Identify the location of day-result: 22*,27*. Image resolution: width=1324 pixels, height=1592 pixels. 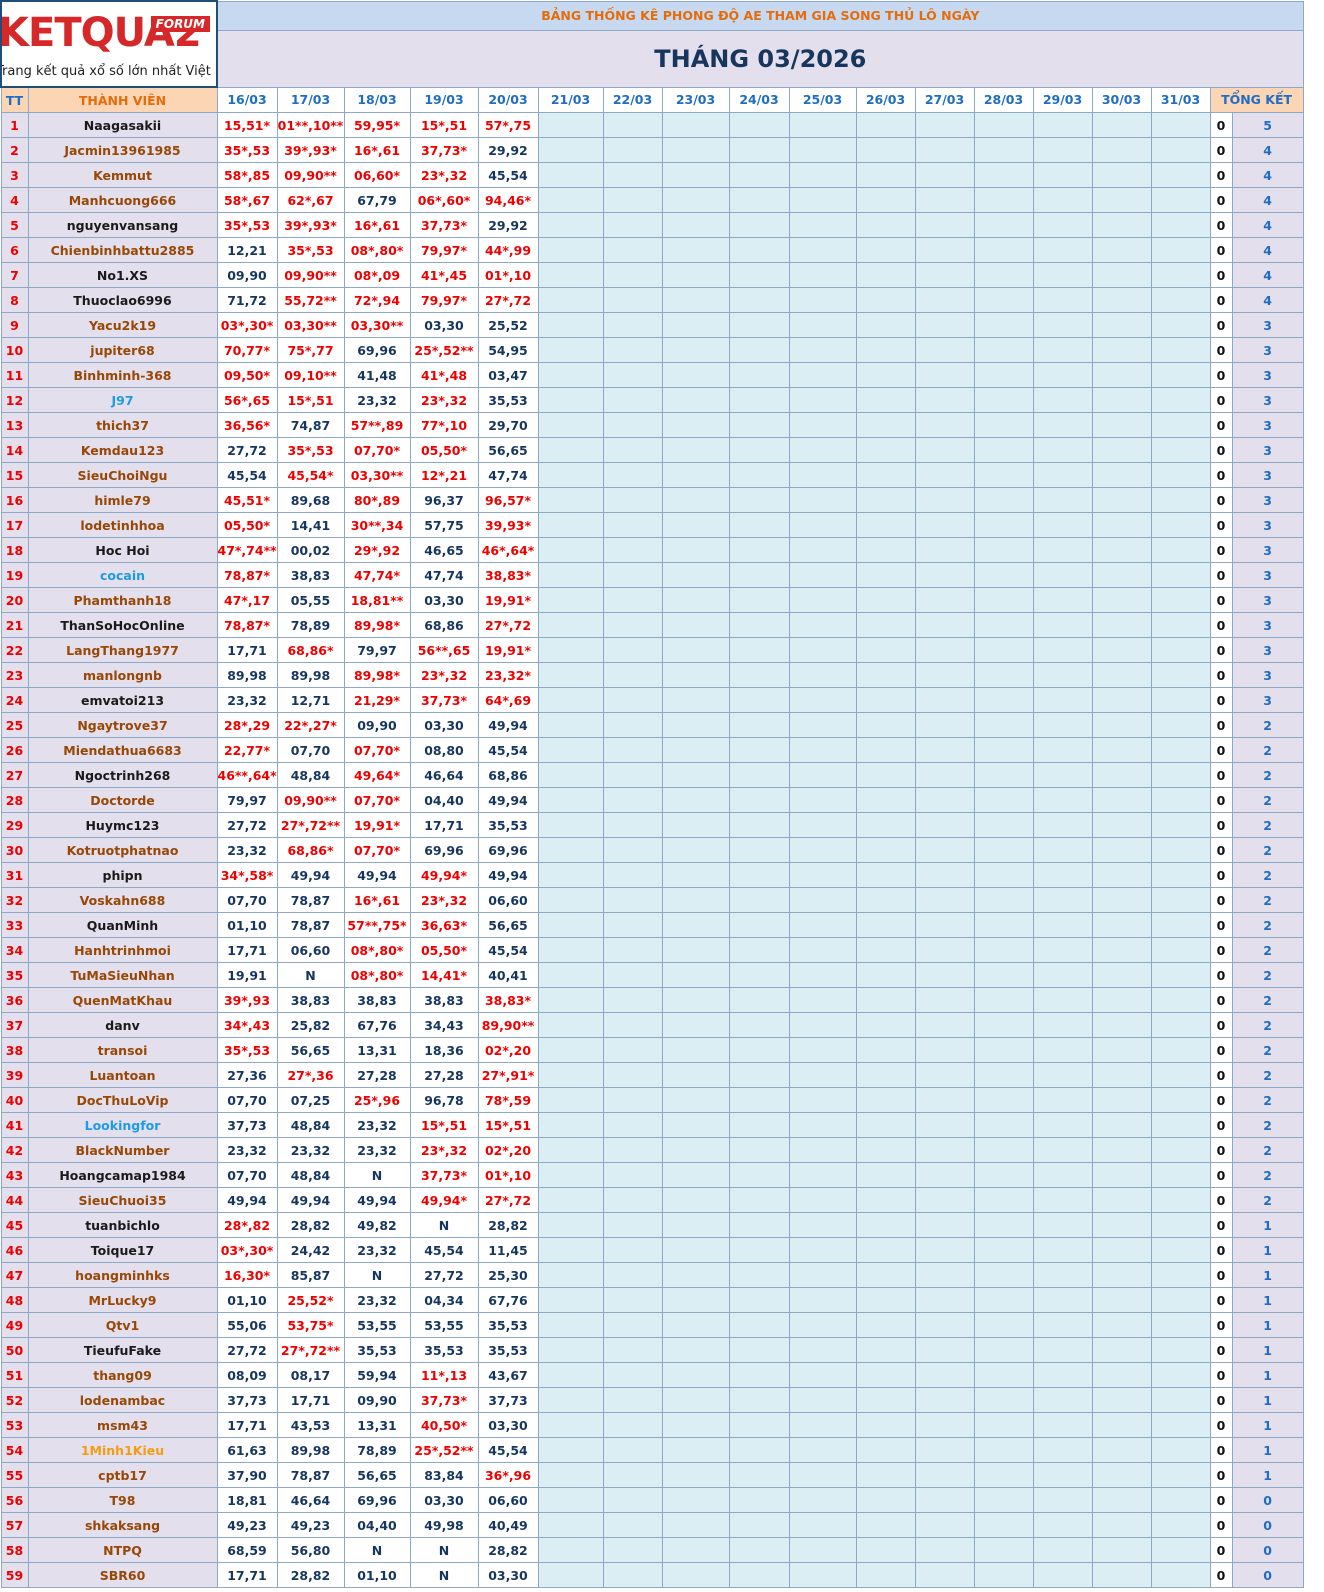
(310, 725).